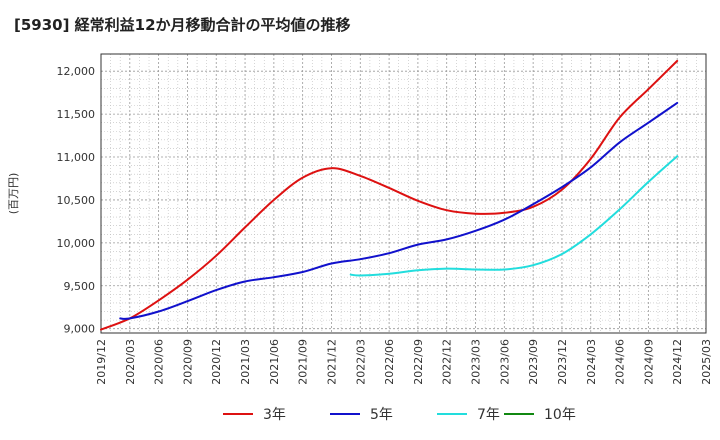 The width and height of the screenshot is (720, 440). Describe the element at coordinates (76, 243) in the screenshot. I see `y-tick-label: 10,000` at that location.